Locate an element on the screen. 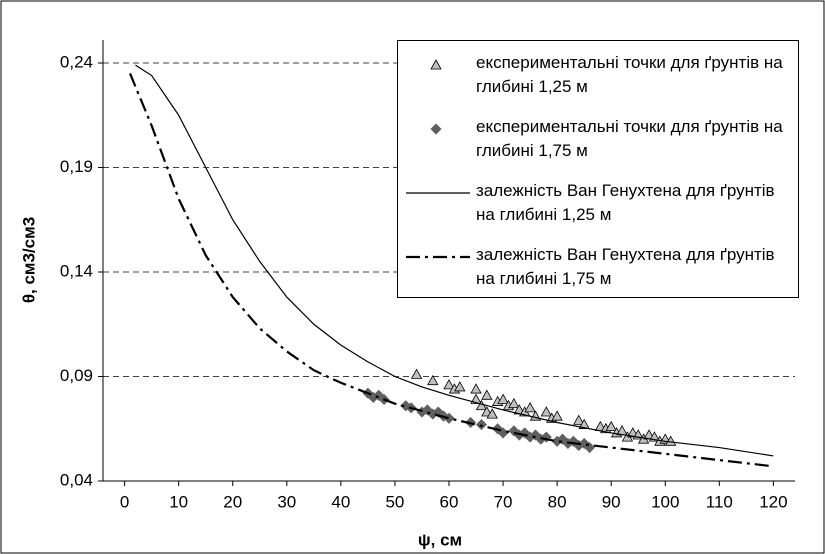 This screenshot has width=825, height=554. x-axis-label: ψ, см is located at coordinates (440, 539).